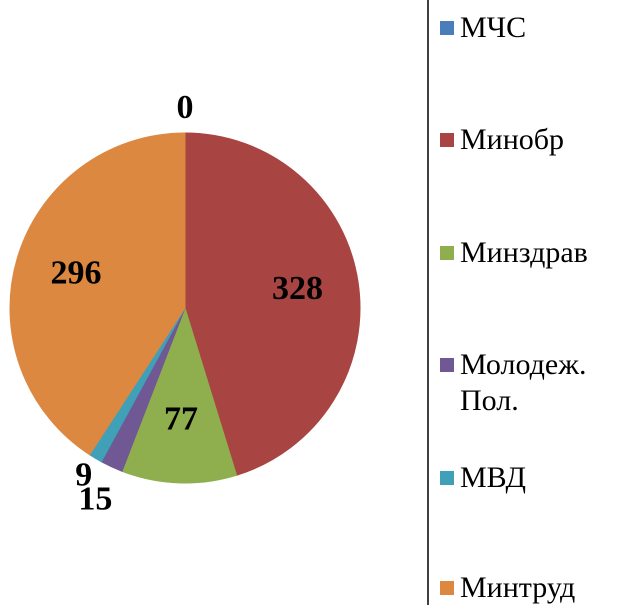 This screenshot has height=606, width=631. I want to click on legend-label: Минздрав, so click(524, 252).